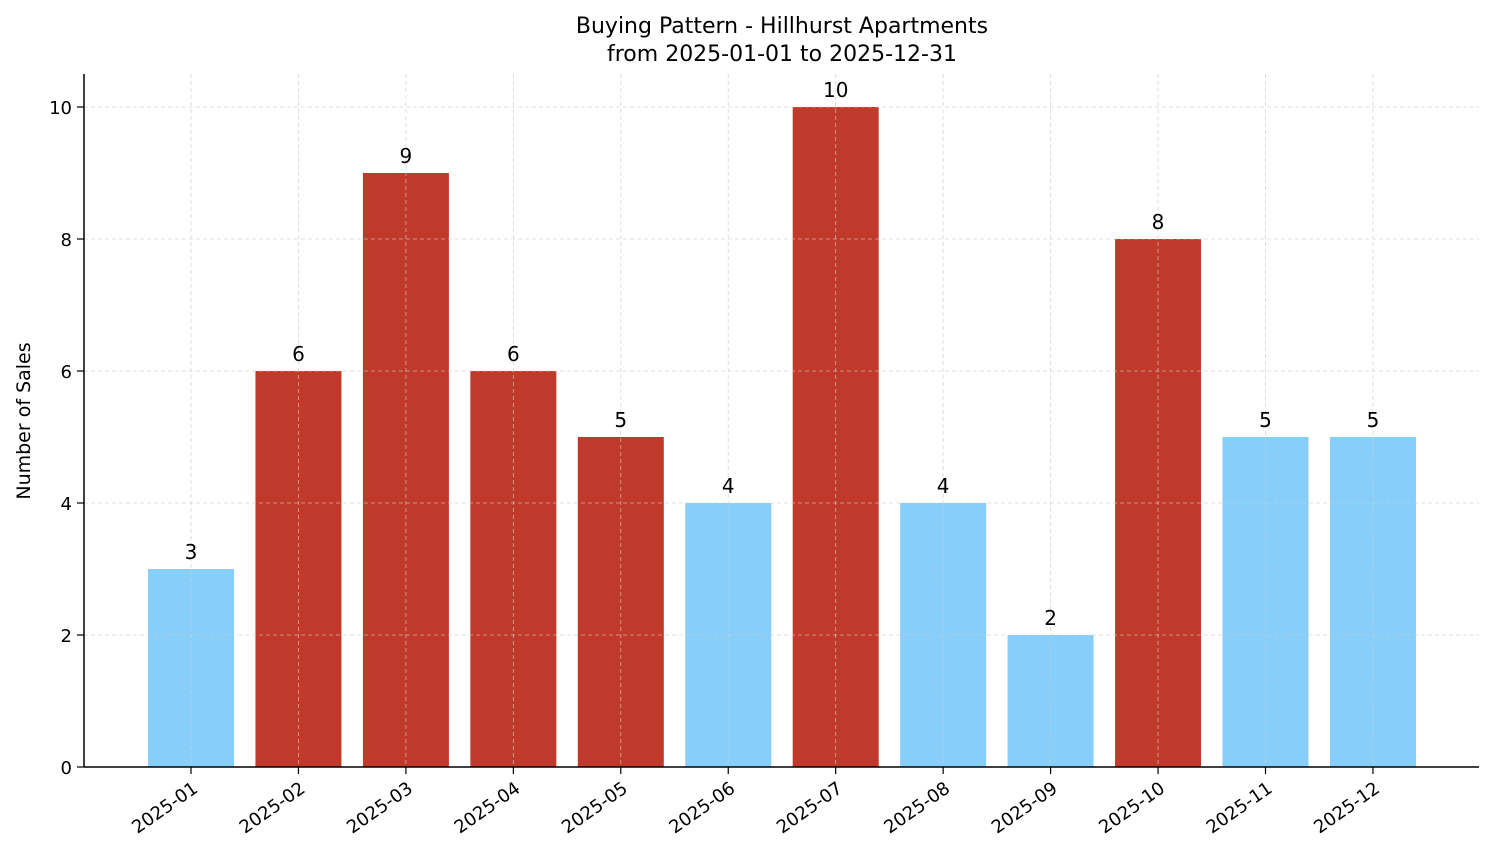  Describe the element at coordinates (60, 108) in the screenshot. I see `y-tick-label: 10` at that location.